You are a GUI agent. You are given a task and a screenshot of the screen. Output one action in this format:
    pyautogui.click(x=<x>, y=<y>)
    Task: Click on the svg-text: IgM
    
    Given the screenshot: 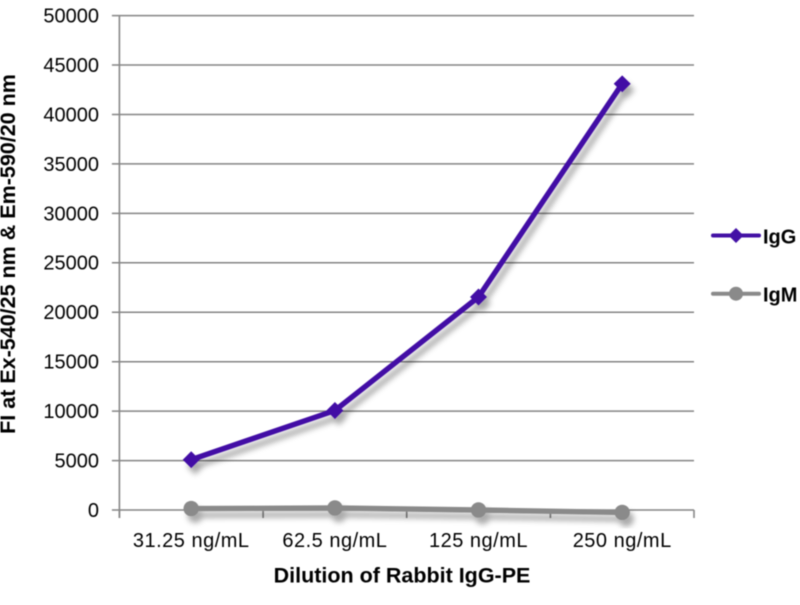 What is the action you would take?
    pyautogui.click(x=780, y=296)
    